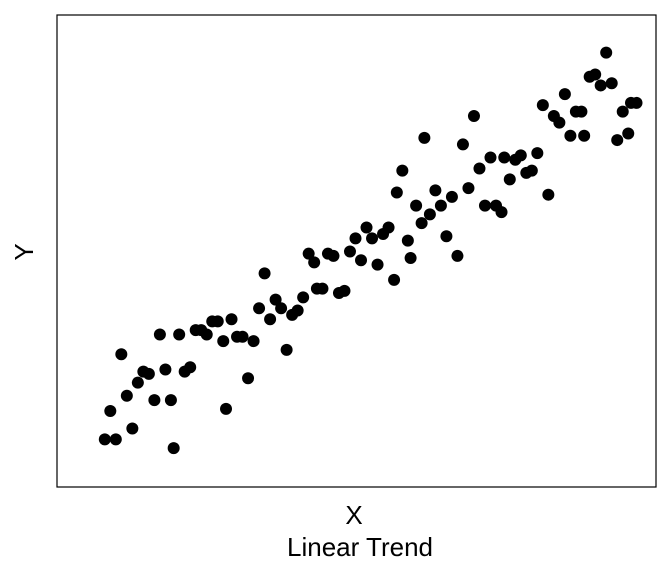 This screenshot has width=672, height=576. What do you see at coordinates (353, 515) in the screenshot?
I see `x-axis-label: X` at bounding box center [353, 515].